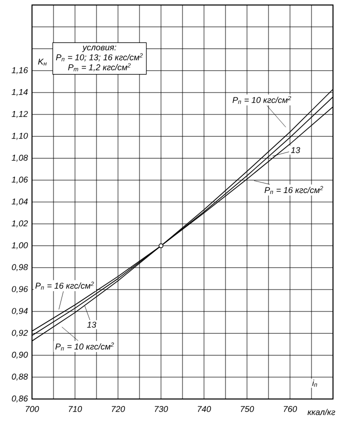 The image size is (349, 429). Describe the element at coordinates (20, 246) in the screenshot. I see `y-tick-label: 1,00` at that location.